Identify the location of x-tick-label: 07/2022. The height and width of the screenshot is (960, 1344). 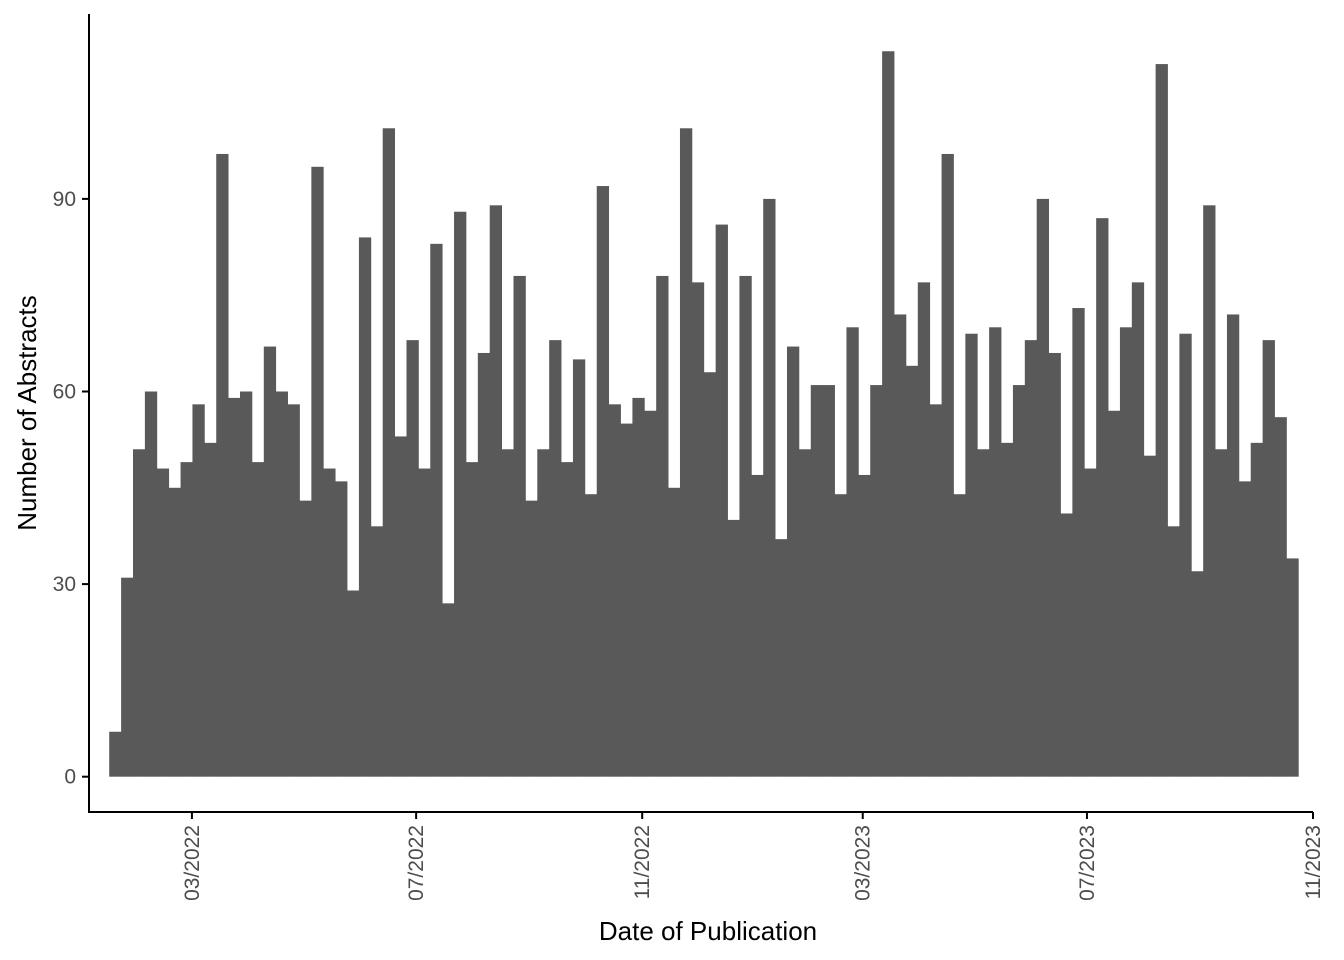
(416, 863).